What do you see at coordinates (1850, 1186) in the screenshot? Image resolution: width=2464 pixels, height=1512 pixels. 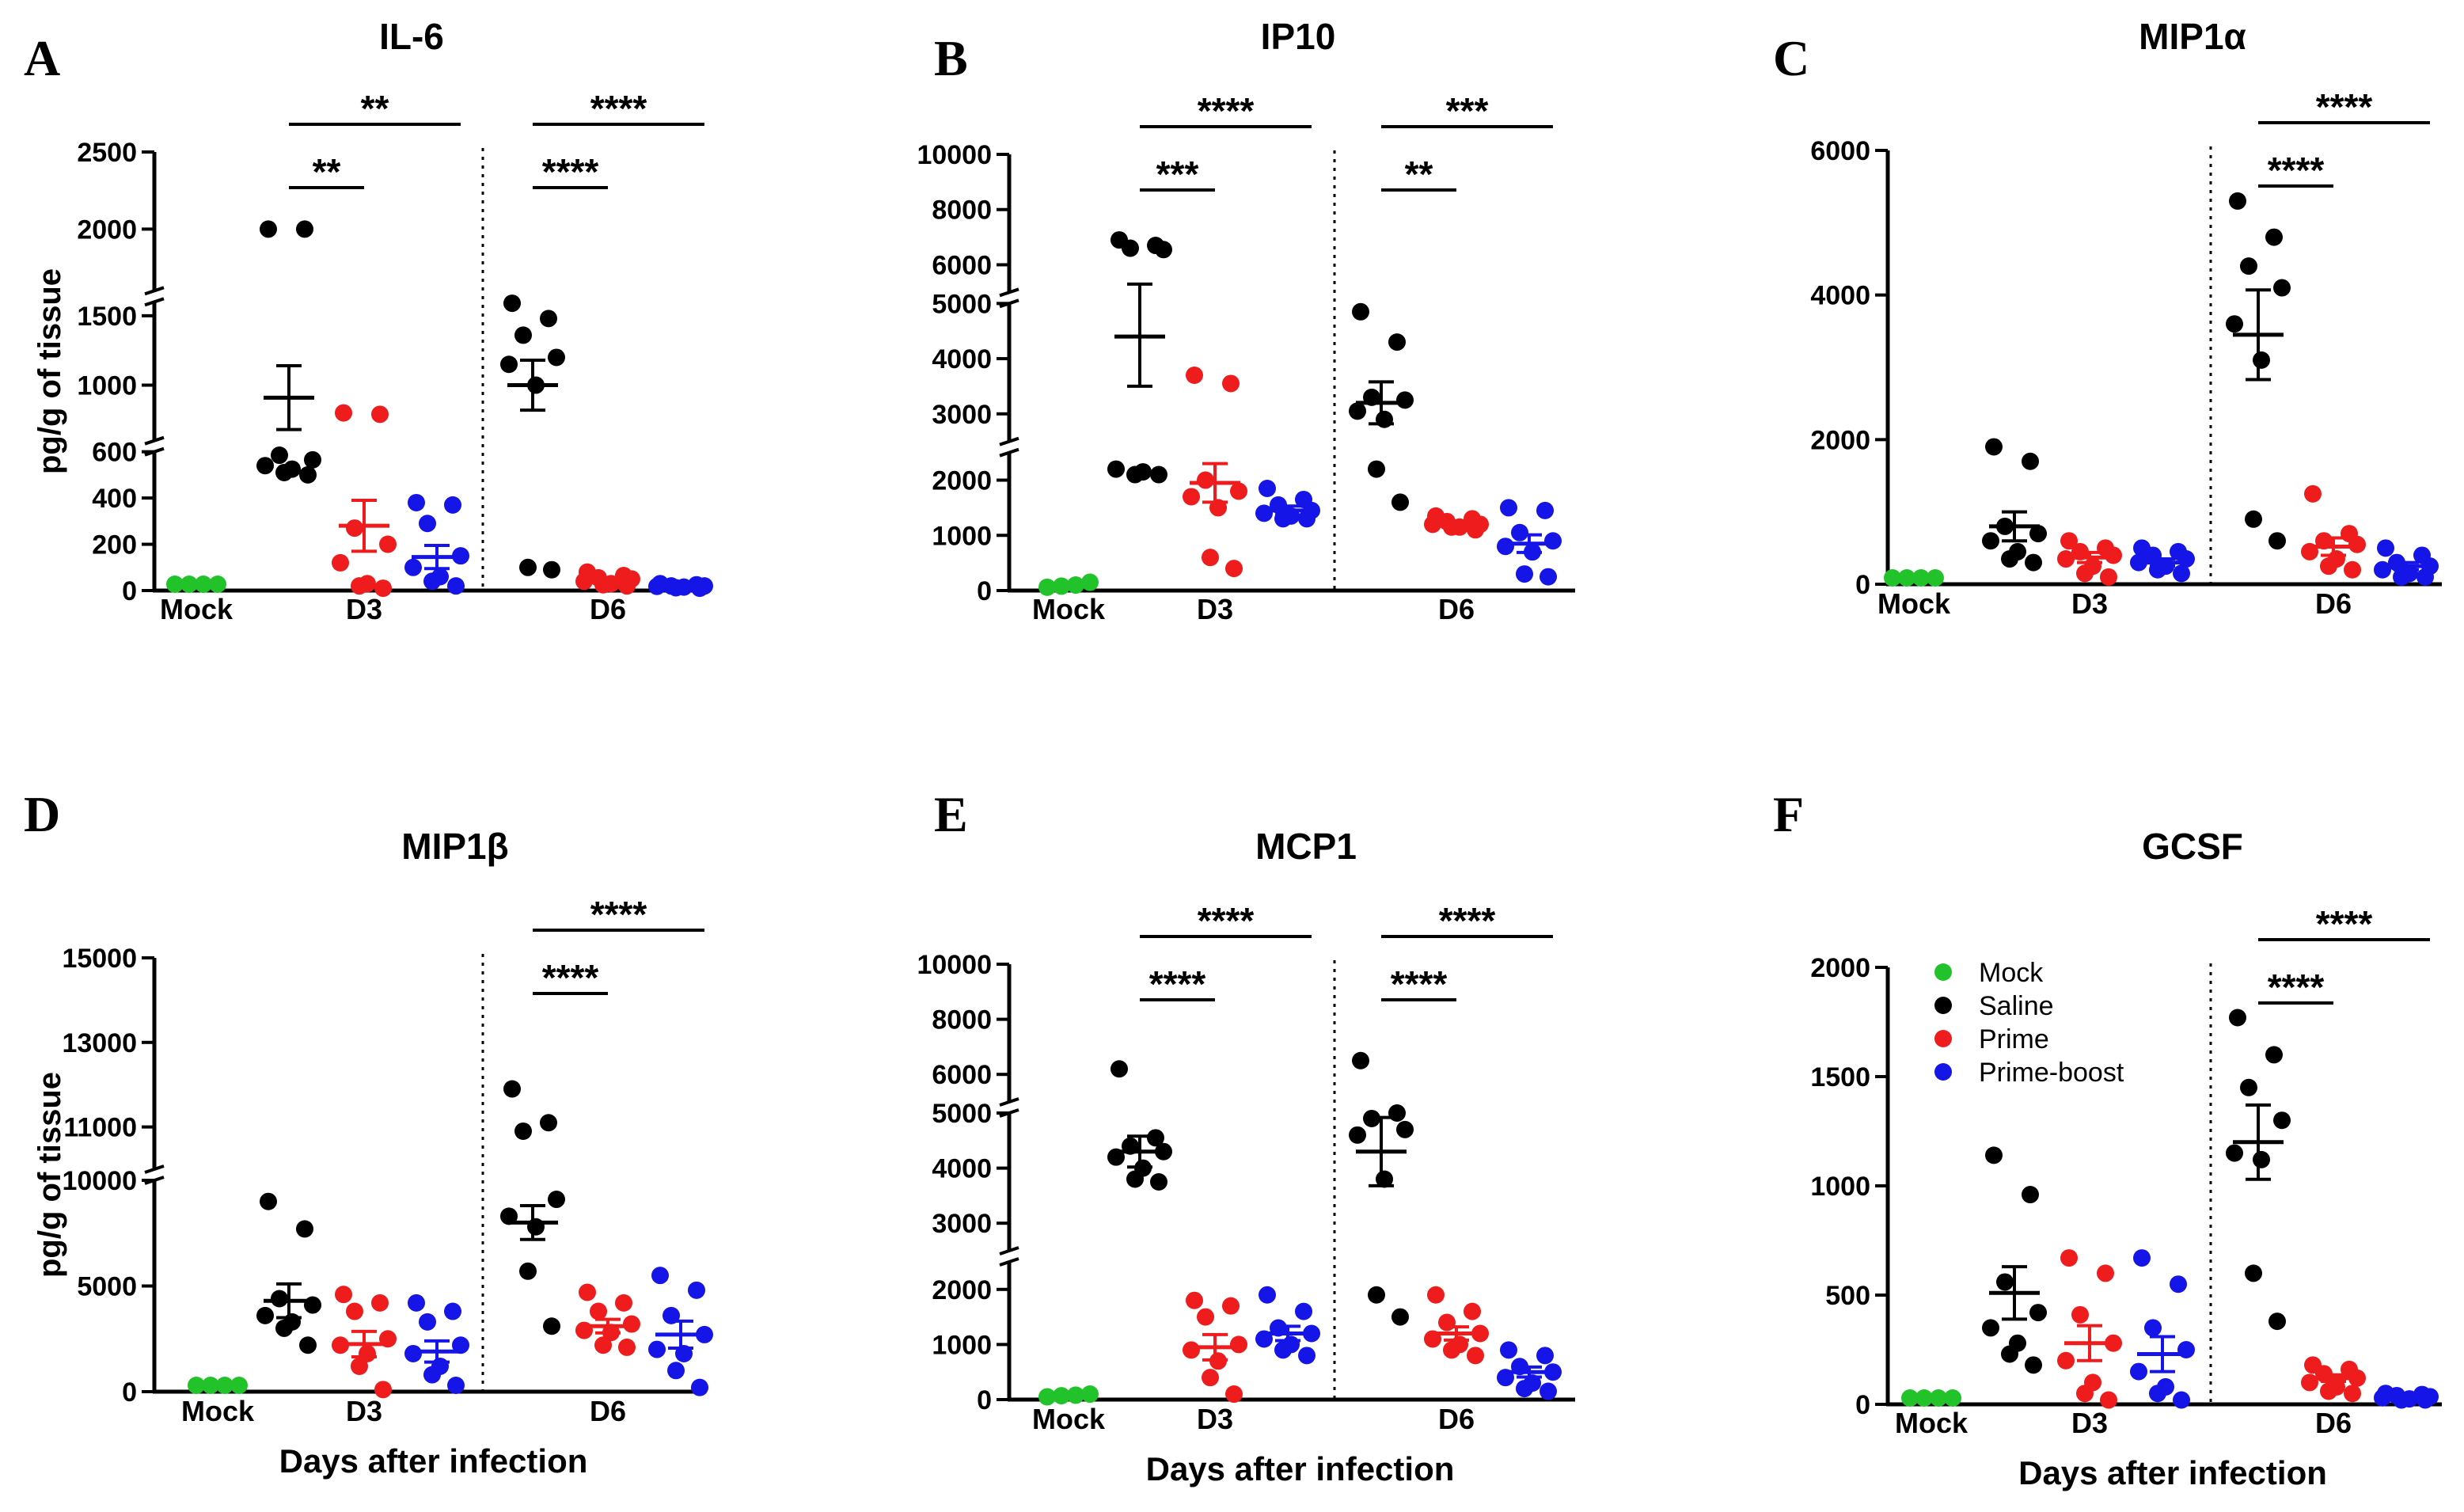 I see `y-axis: 0 500 1000 1500 2000` at bounding box center [1850, 1186].